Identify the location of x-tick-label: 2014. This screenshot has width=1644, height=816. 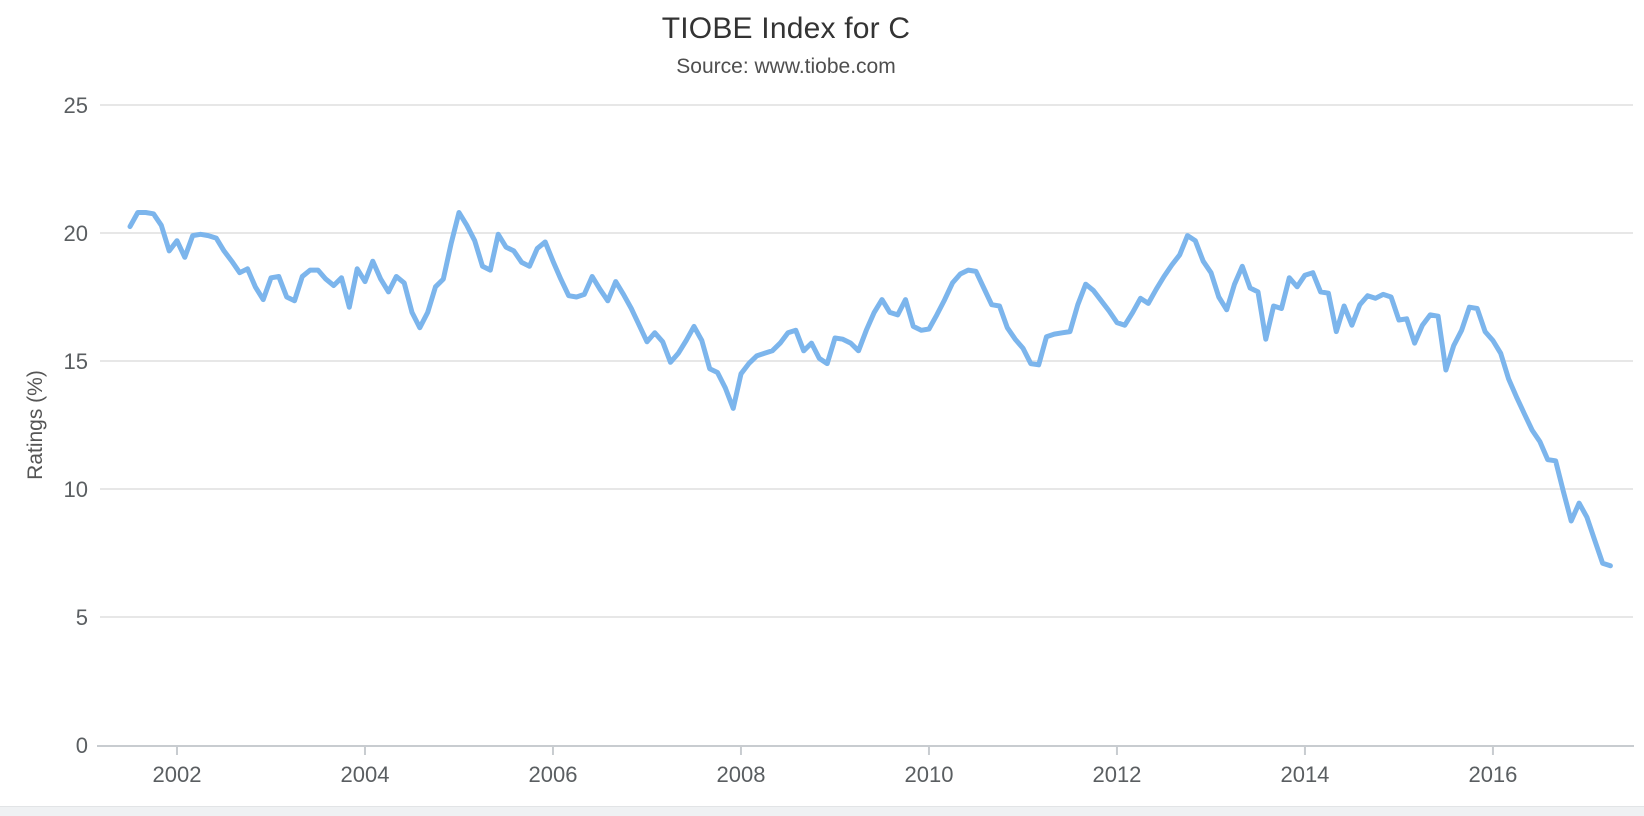
(1304, 774).